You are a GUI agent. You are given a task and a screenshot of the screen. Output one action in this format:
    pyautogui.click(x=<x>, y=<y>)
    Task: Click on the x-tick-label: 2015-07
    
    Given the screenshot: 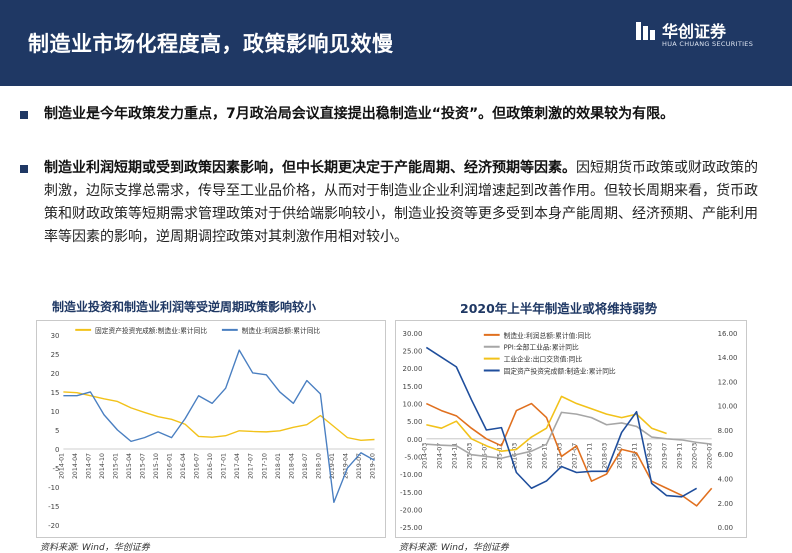 What is the action you would take?
    pyautogui.click(x=143, y=466)
    